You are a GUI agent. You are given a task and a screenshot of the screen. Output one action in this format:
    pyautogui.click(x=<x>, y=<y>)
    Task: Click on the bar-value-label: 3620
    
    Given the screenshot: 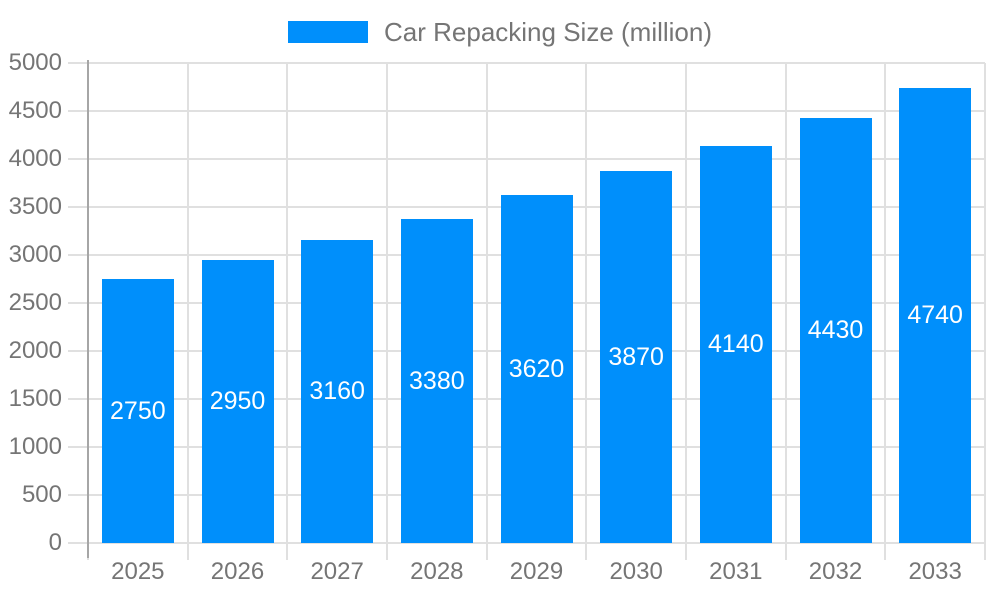 What is the action you would take?
    pyautogui.click(x=536, y=369)
    